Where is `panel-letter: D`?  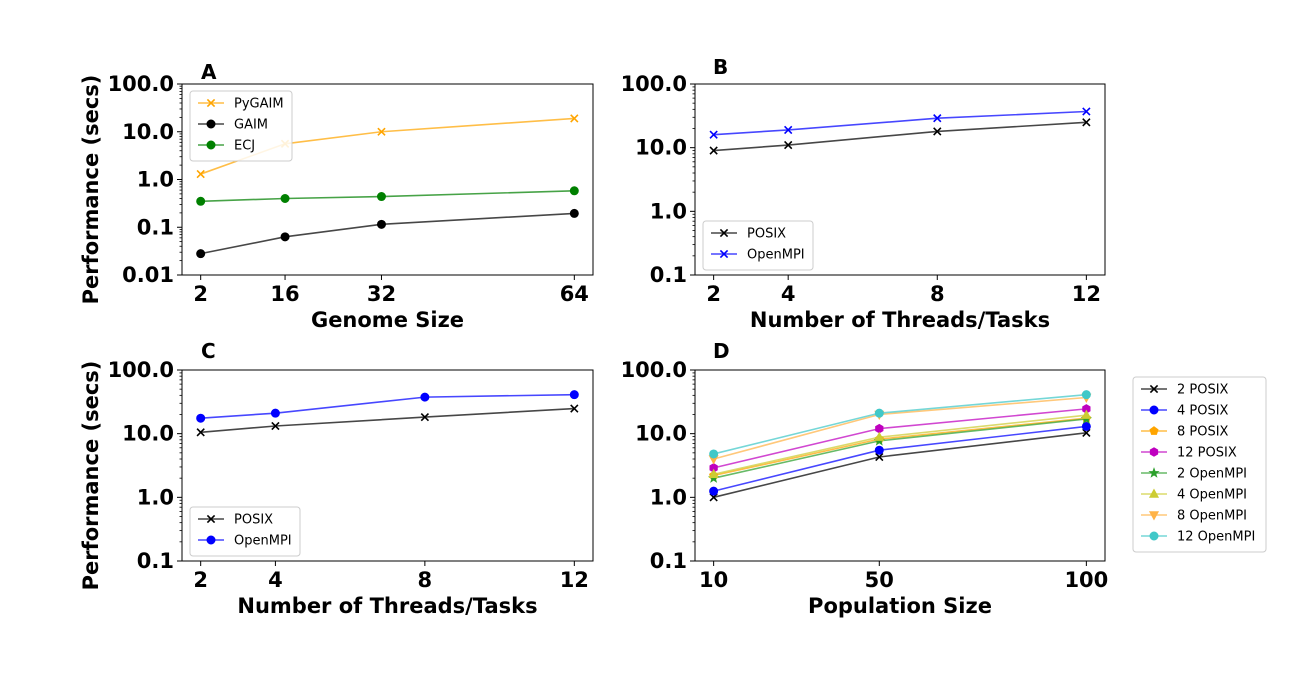
panel-letter: D is located at coordinates (721, 351).